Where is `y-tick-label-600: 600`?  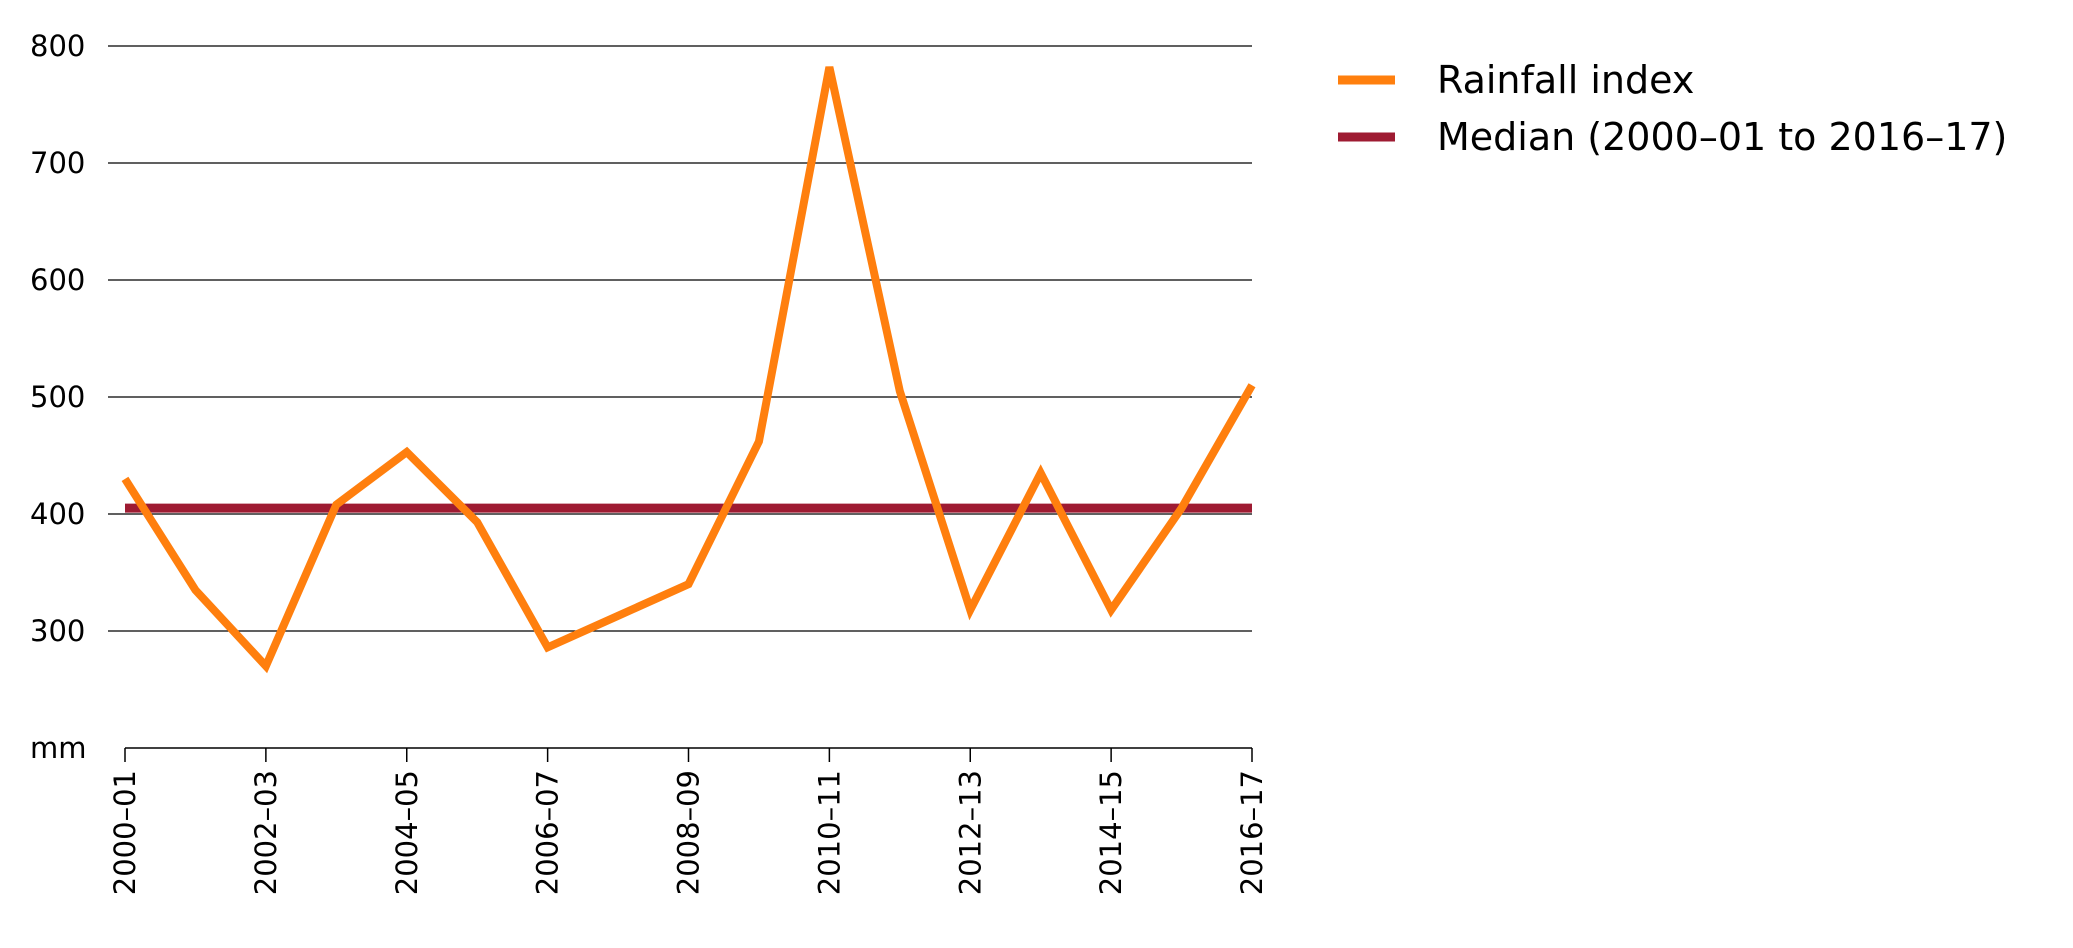
y-tick-label-600: 600 is located at coordinates (57, 280).